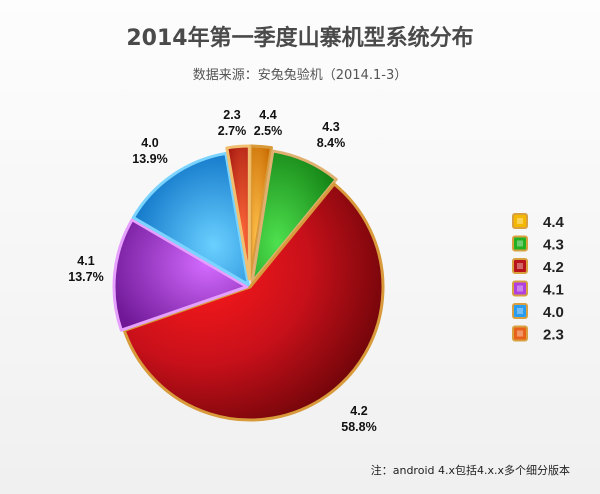 The width and height of the screenshot is (600, 494). I want to click on legend-label-4-3: 4.3, so click(553, 245).